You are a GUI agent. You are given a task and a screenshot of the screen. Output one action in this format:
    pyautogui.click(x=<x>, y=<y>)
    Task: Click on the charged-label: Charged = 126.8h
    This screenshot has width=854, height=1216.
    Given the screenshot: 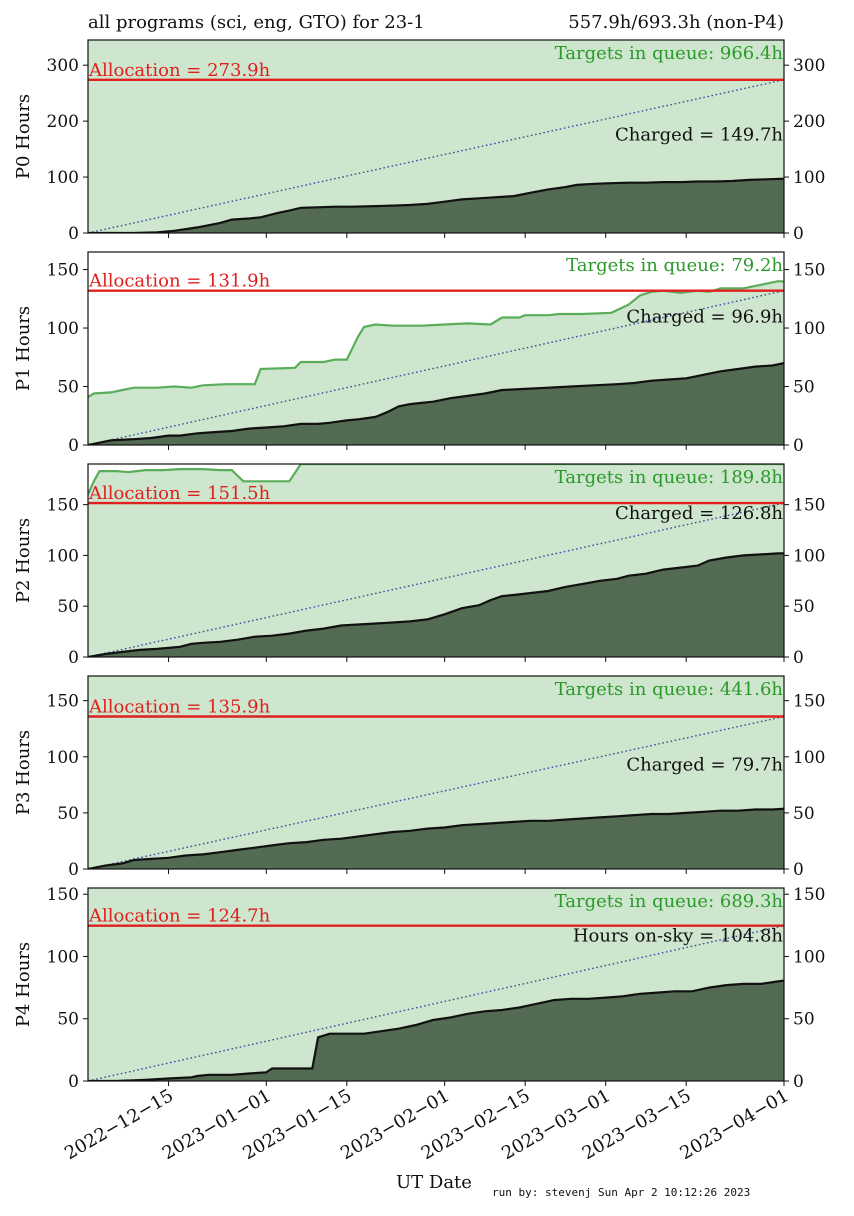 What is the action you would take?
    pyautogui.click(x=699, y=513)
    